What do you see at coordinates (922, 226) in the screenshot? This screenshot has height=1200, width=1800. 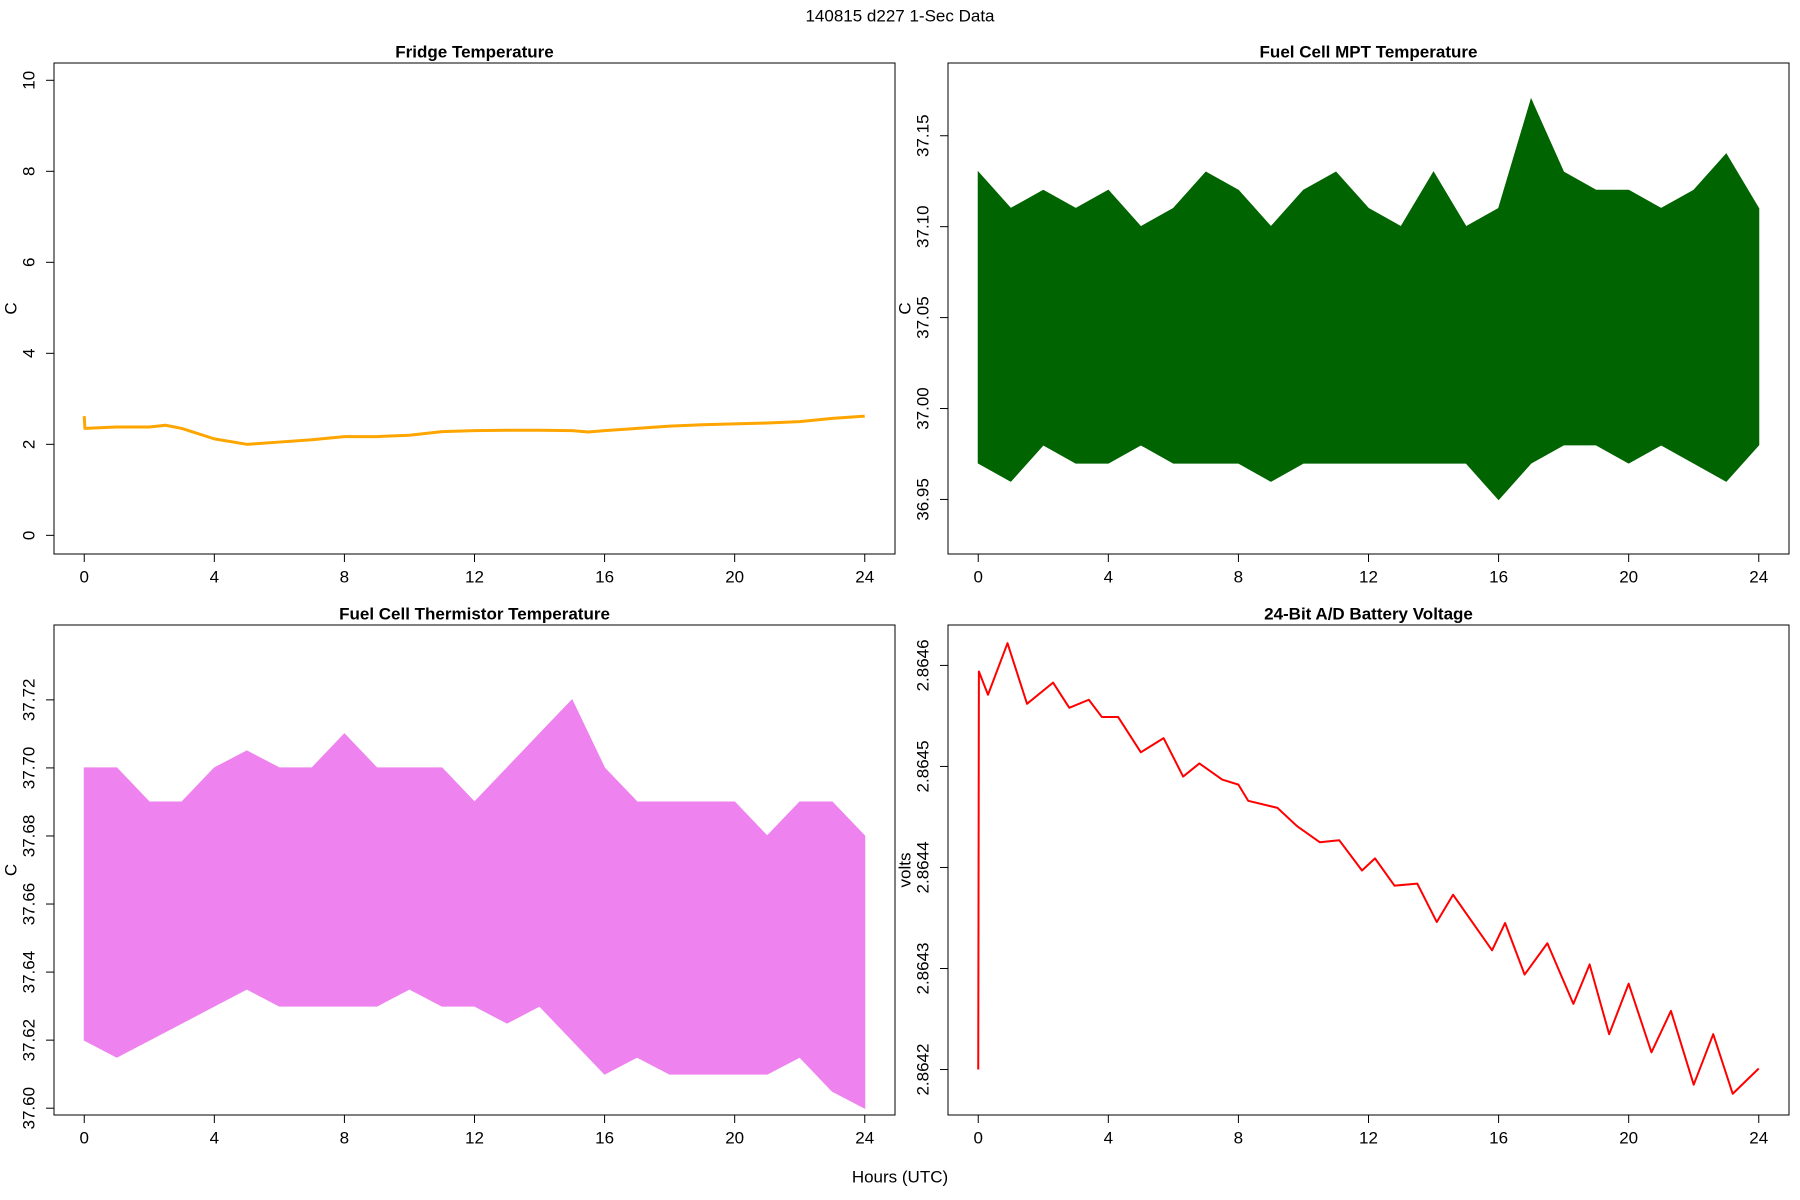 I see `y-tick-label: 37.10` at bounding box center [922, 226].